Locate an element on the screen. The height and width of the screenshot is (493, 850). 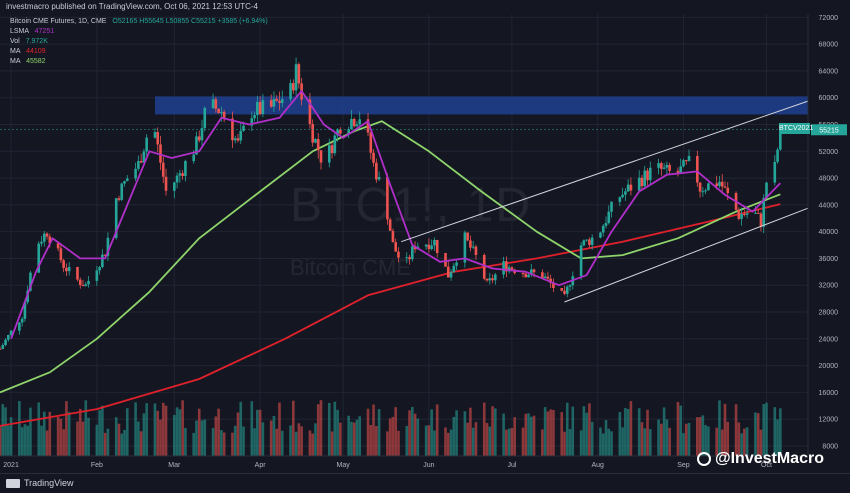
symbol-title: Bitcoin CME Futures, 1D, CME is located at coordinates (58, 21).